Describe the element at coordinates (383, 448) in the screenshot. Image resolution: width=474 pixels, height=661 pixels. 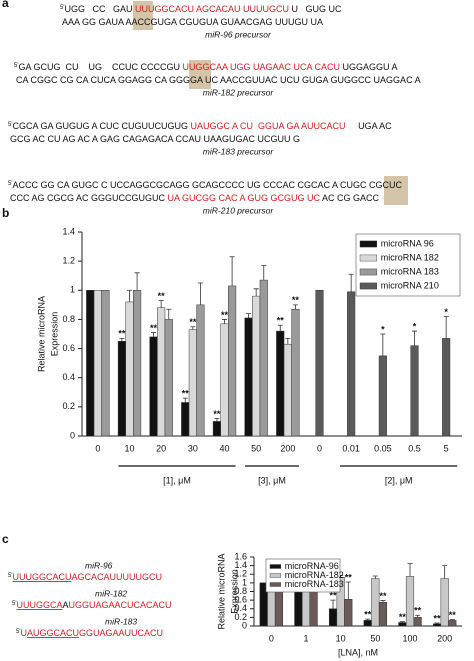
I see `x-tick-label: 0.05` at that location.